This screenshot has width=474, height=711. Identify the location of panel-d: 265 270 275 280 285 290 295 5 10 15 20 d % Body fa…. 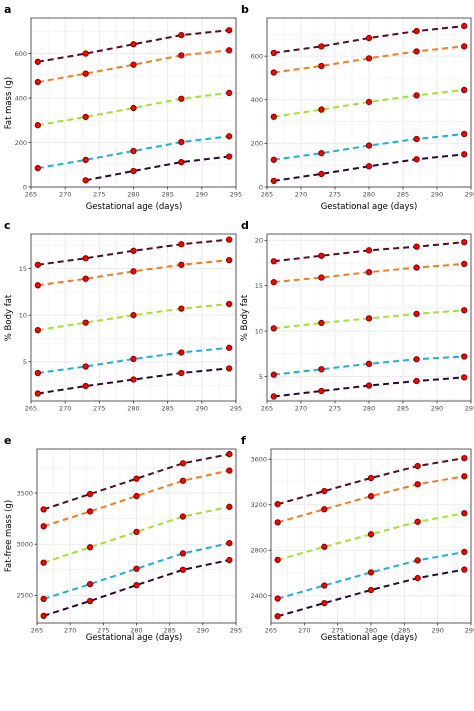
(357, 316).